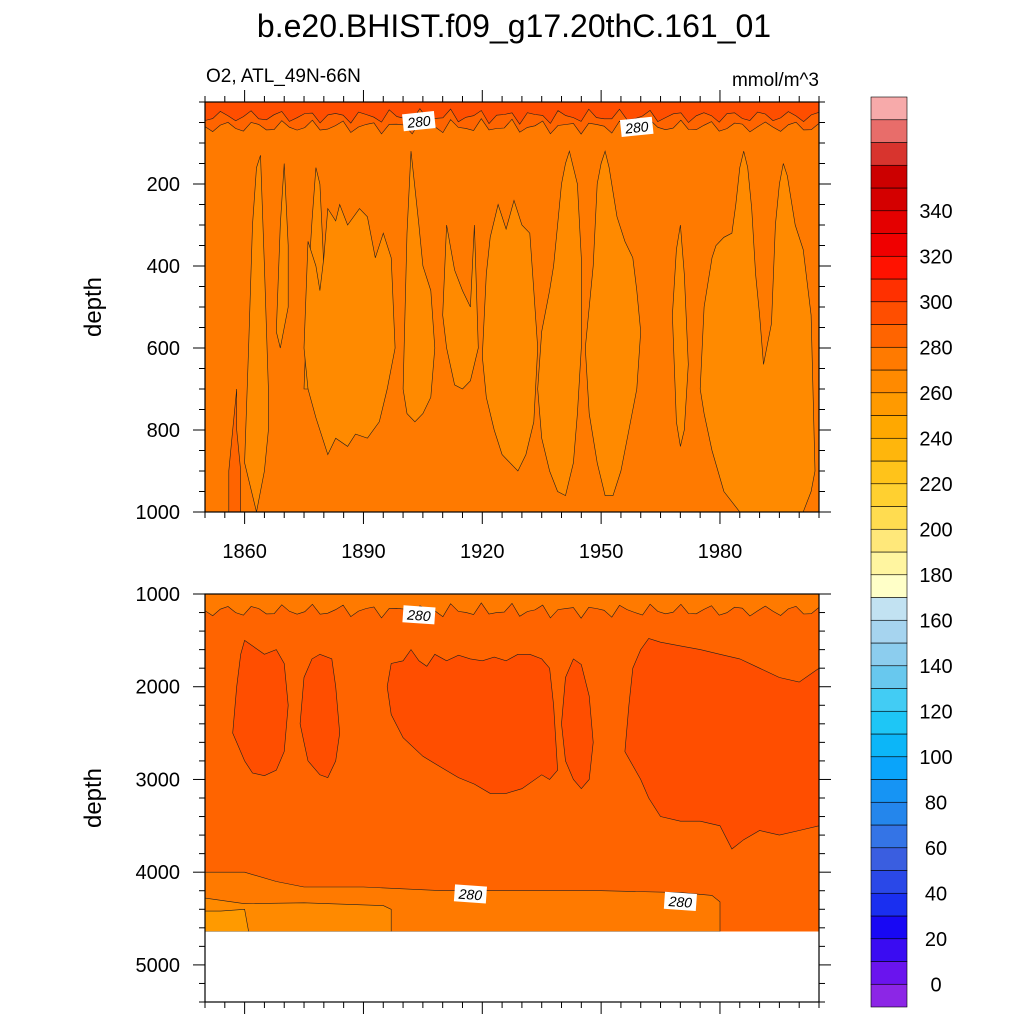 The width and height of the screenshot is (1024, 1024). Describe the element at coordinates (935, 985) in the screenshot. I see `colorbar-label: 0` at that location.